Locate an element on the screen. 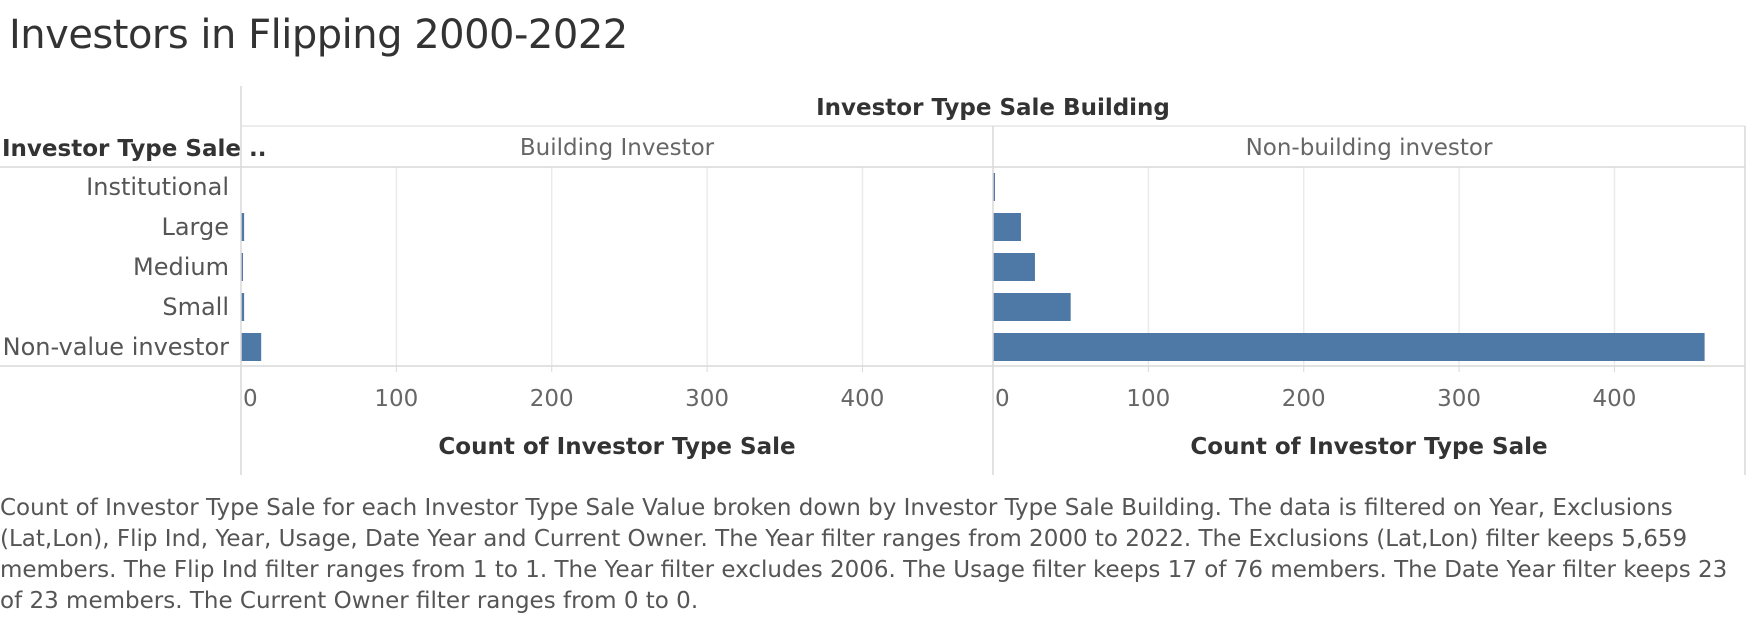 This screenshot has width=1748, height=630. row-label: Large is located at coordinates (195, 227).